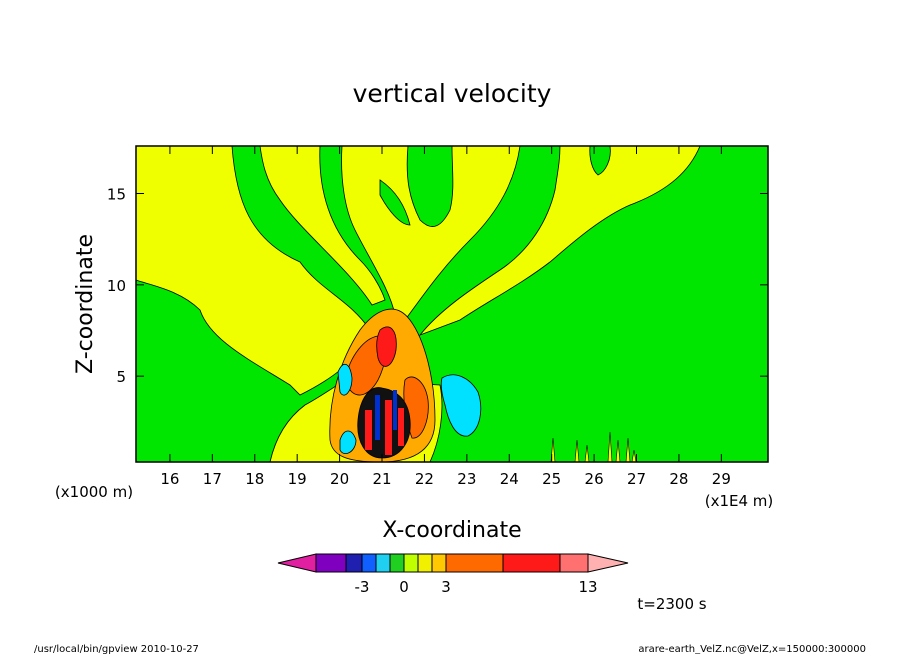  What do you see at coordinates (85, 304) in the screenshot?
I see `y-axis-label: Z-coordinate` at bounding box center [85, 304].